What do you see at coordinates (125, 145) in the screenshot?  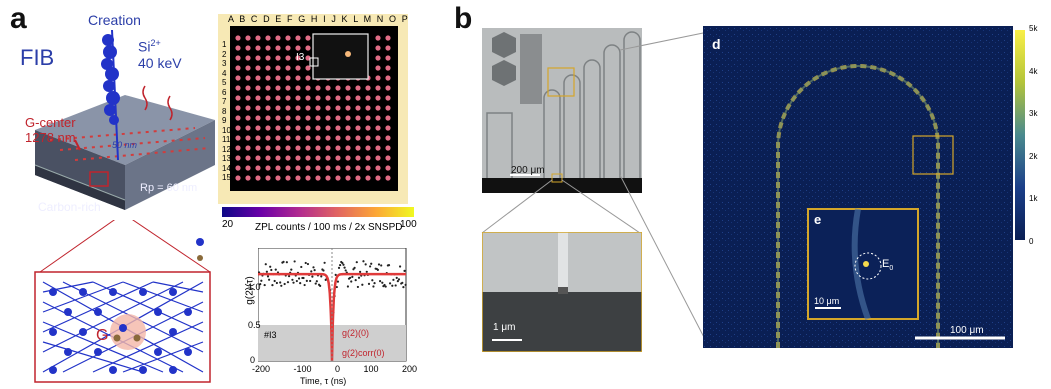 I see `spacing-label: 50 nm` at bounding box center [125, 145].